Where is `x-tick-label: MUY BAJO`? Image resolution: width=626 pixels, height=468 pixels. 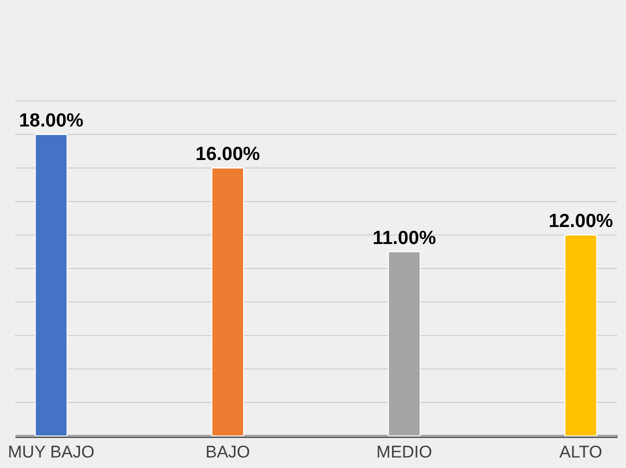 x-tick-label: MUY BAJO is located at coordinates (51, 452).